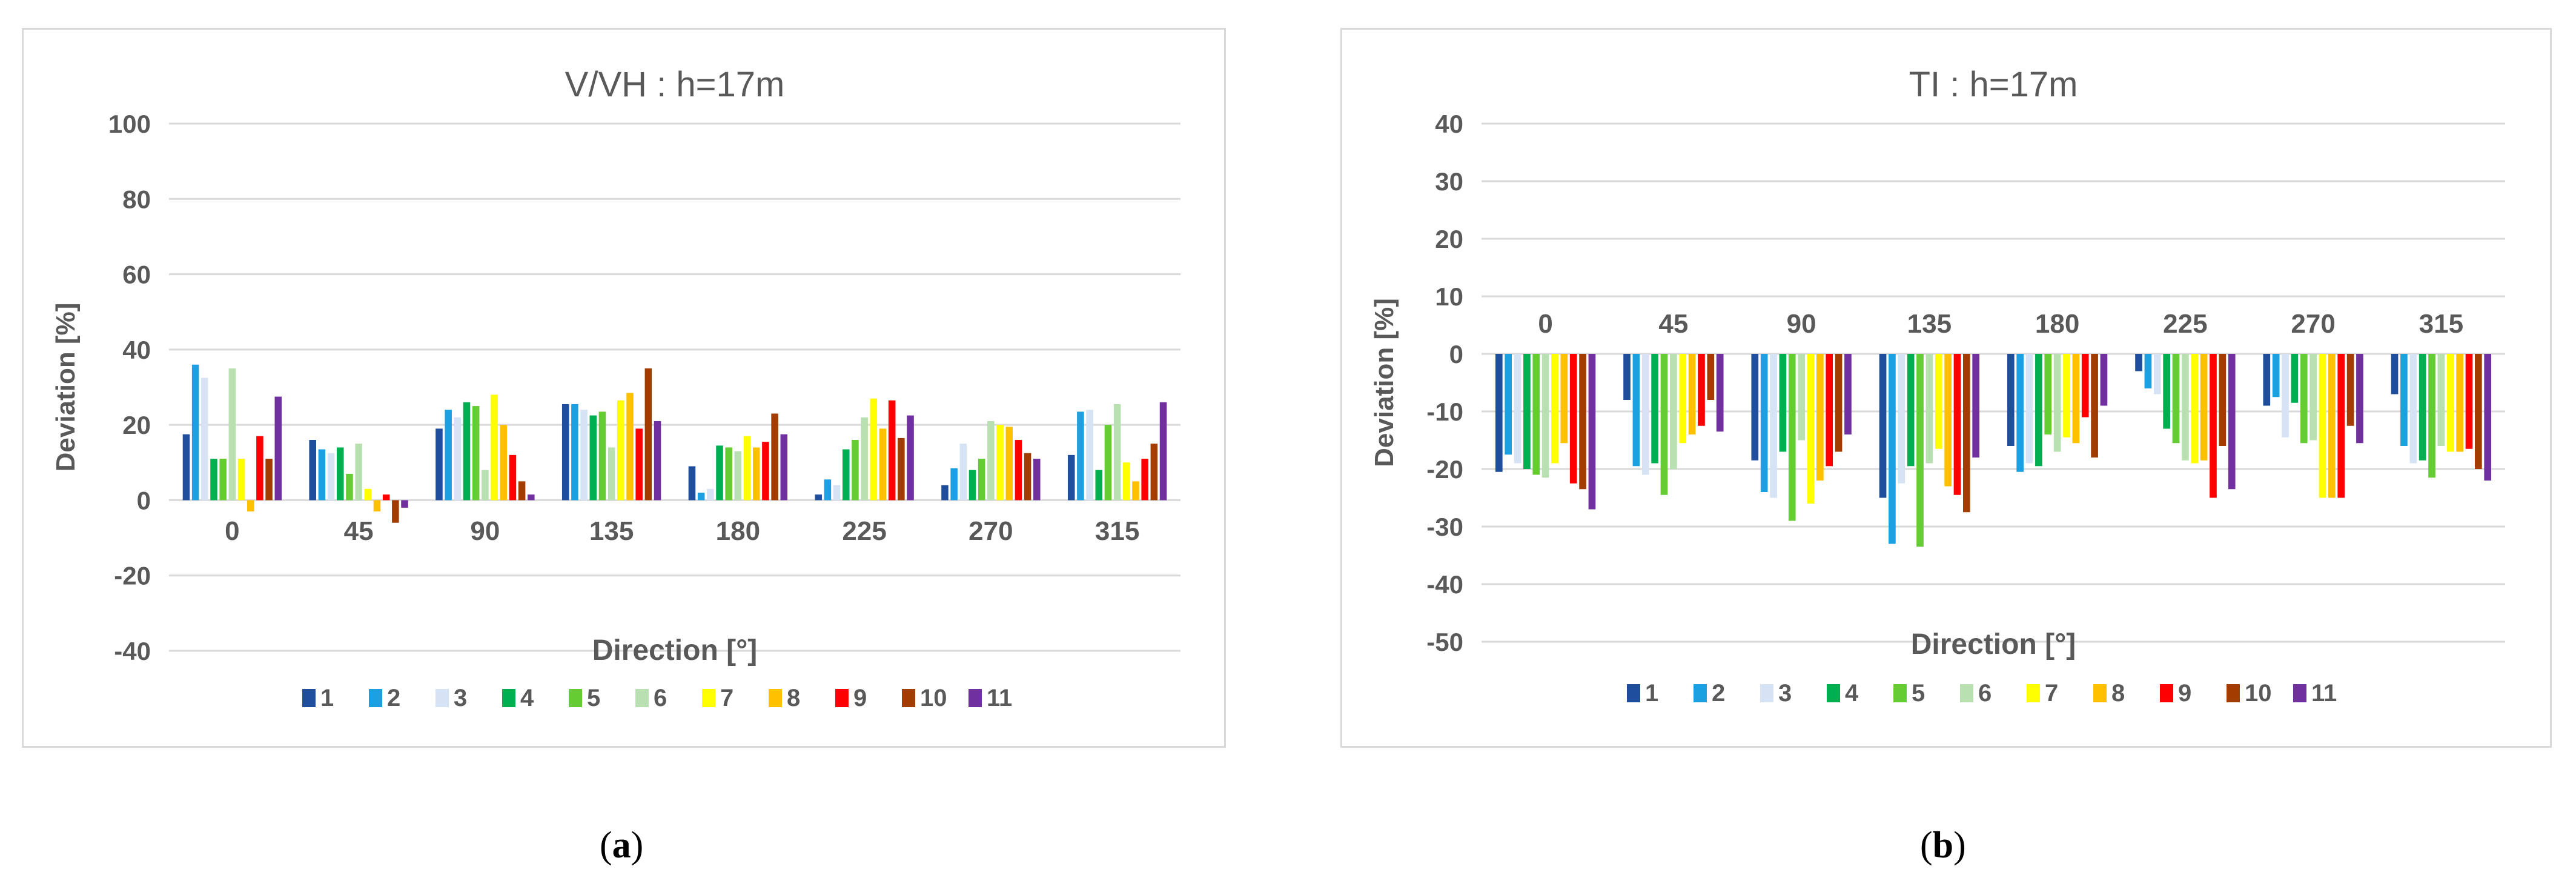 This screenshot has width=2576, height=895. What do you see at coordinates (2185, 324) in the screenshot?
I see `x-tick-label: 225` at bounding box center [2185, 324].